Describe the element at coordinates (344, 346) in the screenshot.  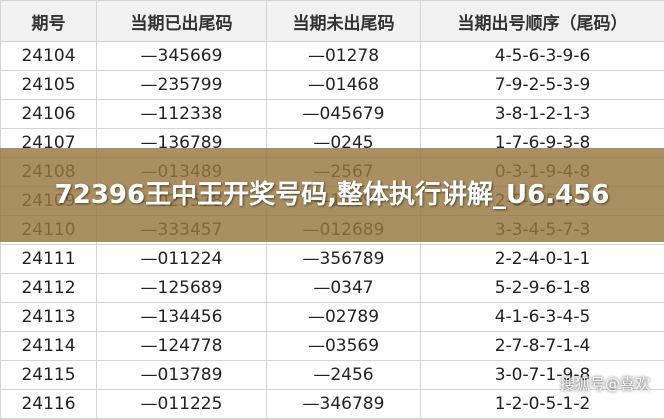
I see `table-cell: —03569` at that location.